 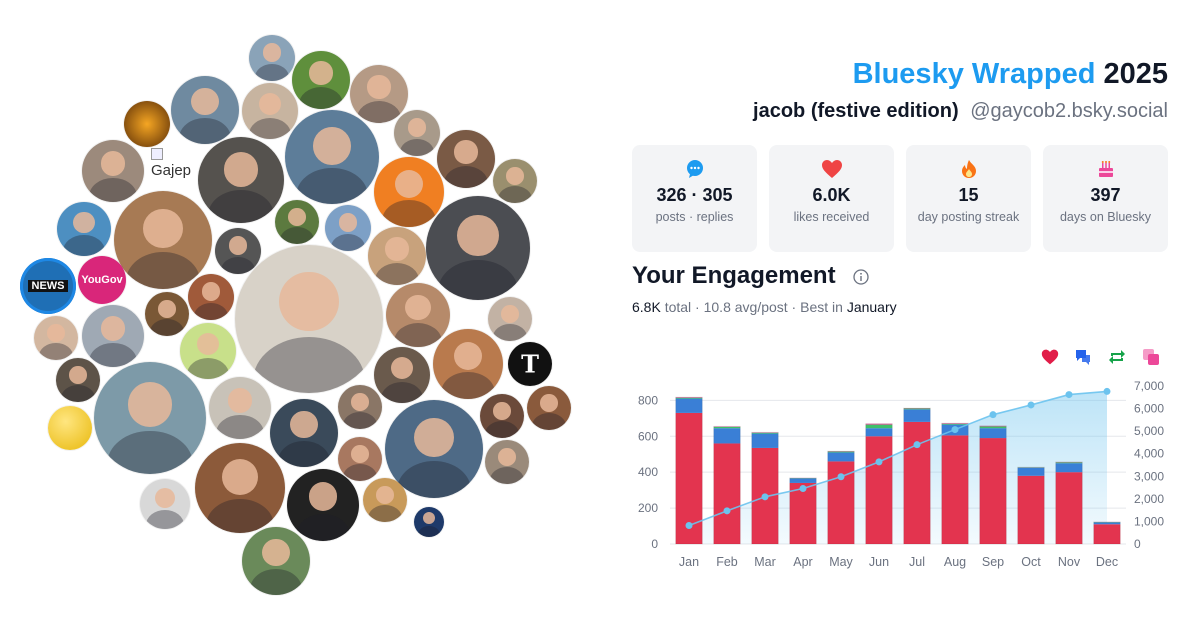 What do you see at coordinates (898, 458) in the screenshot?
I see `cumulative-line` at bounding box center [898, 458].